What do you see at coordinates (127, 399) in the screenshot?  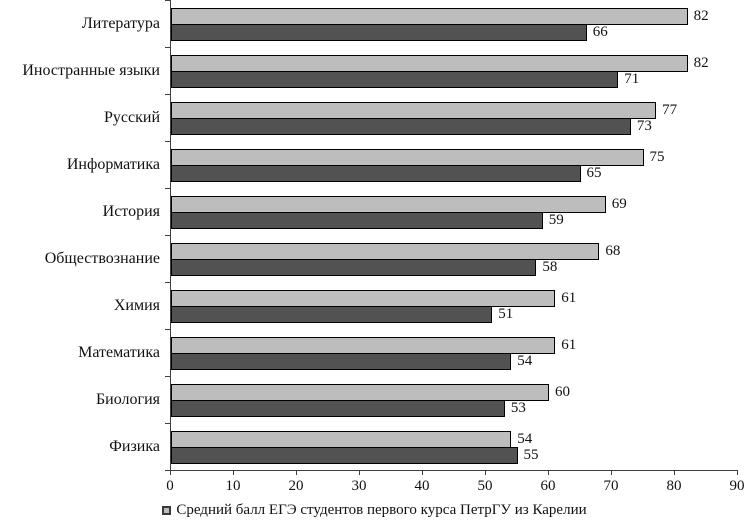 I see `category-label: Биология` at bounding box center [127, 399].